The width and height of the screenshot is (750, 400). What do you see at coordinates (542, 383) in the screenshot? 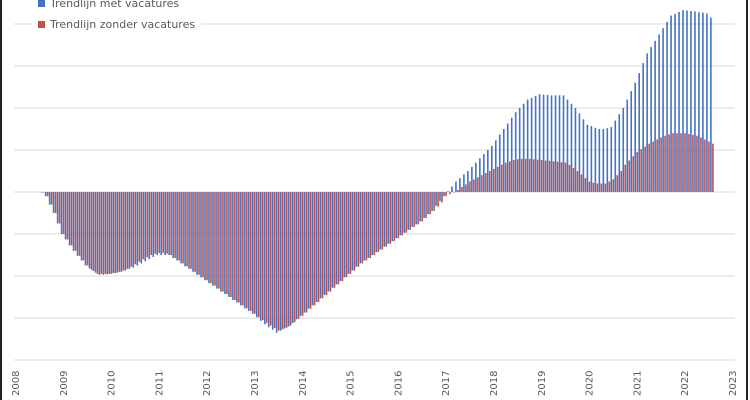
I see `x-tick-label: 2019` at bounding box center [542, 383].